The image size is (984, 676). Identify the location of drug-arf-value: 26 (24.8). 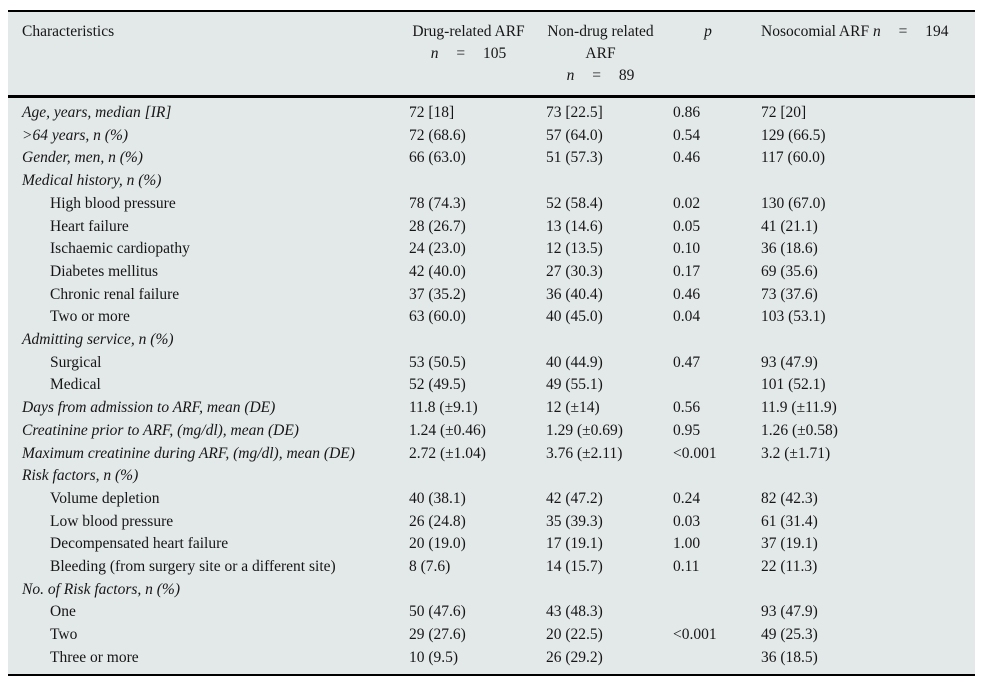
(437, 521).